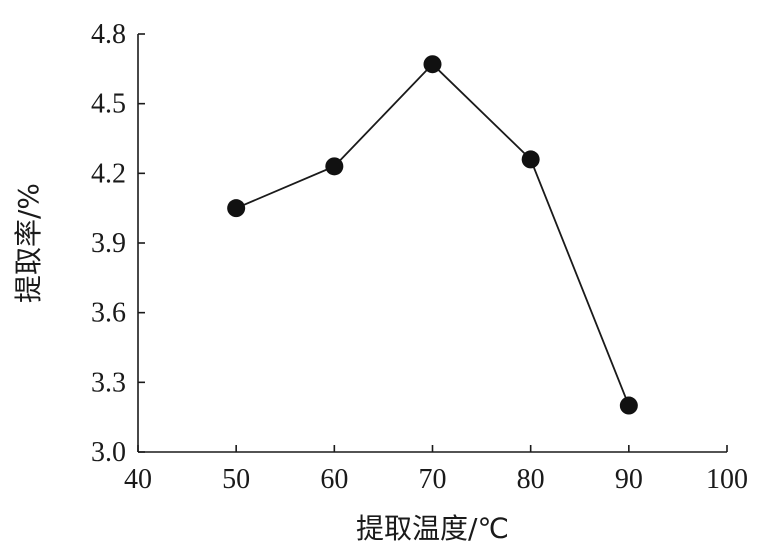  I want to click on y-tick-label: 4.8, so click(108, 34).